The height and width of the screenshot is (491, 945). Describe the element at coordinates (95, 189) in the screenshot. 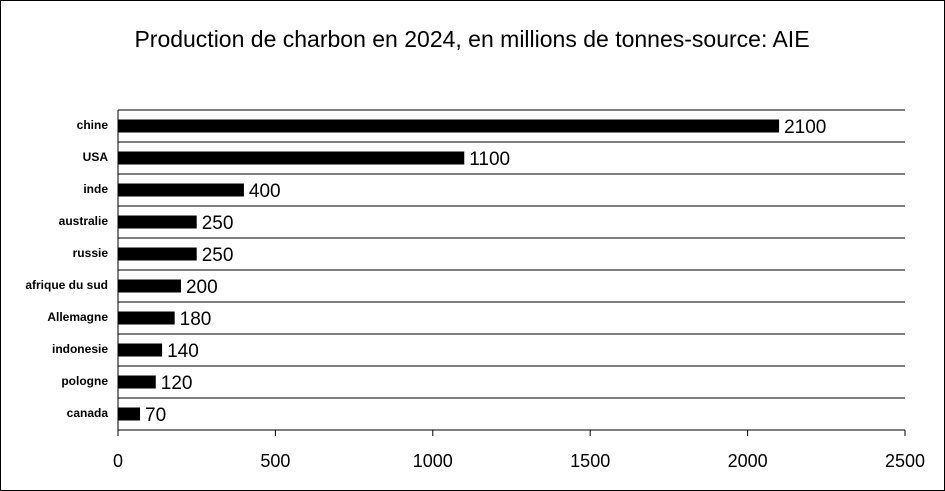

I see `y-tick-label: inde` at that location.